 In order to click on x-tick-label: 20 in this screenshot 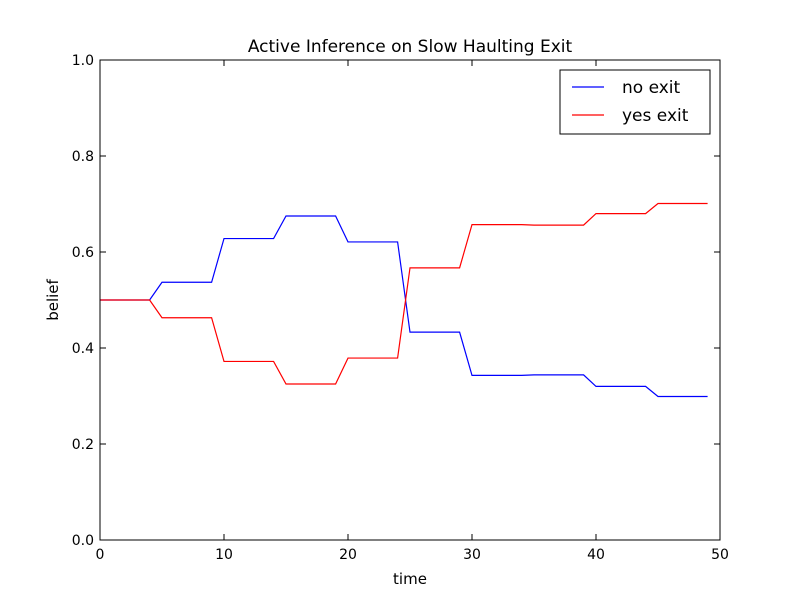, I will do `click(348, 555)`.